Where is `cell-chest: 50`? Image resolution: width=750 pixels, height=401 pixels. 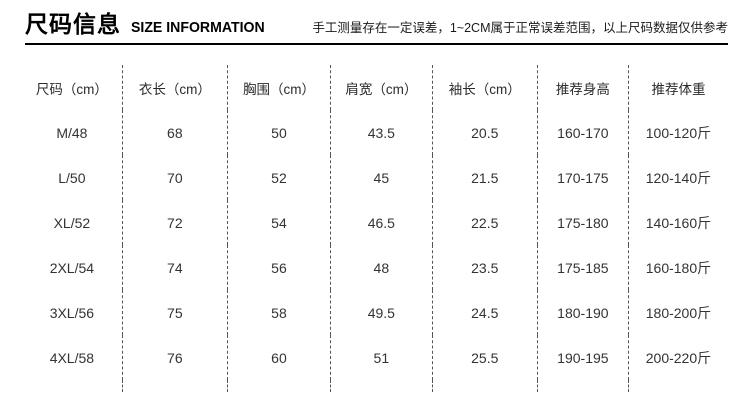
cell-chest: 50 is located at coordinates (279, 132).